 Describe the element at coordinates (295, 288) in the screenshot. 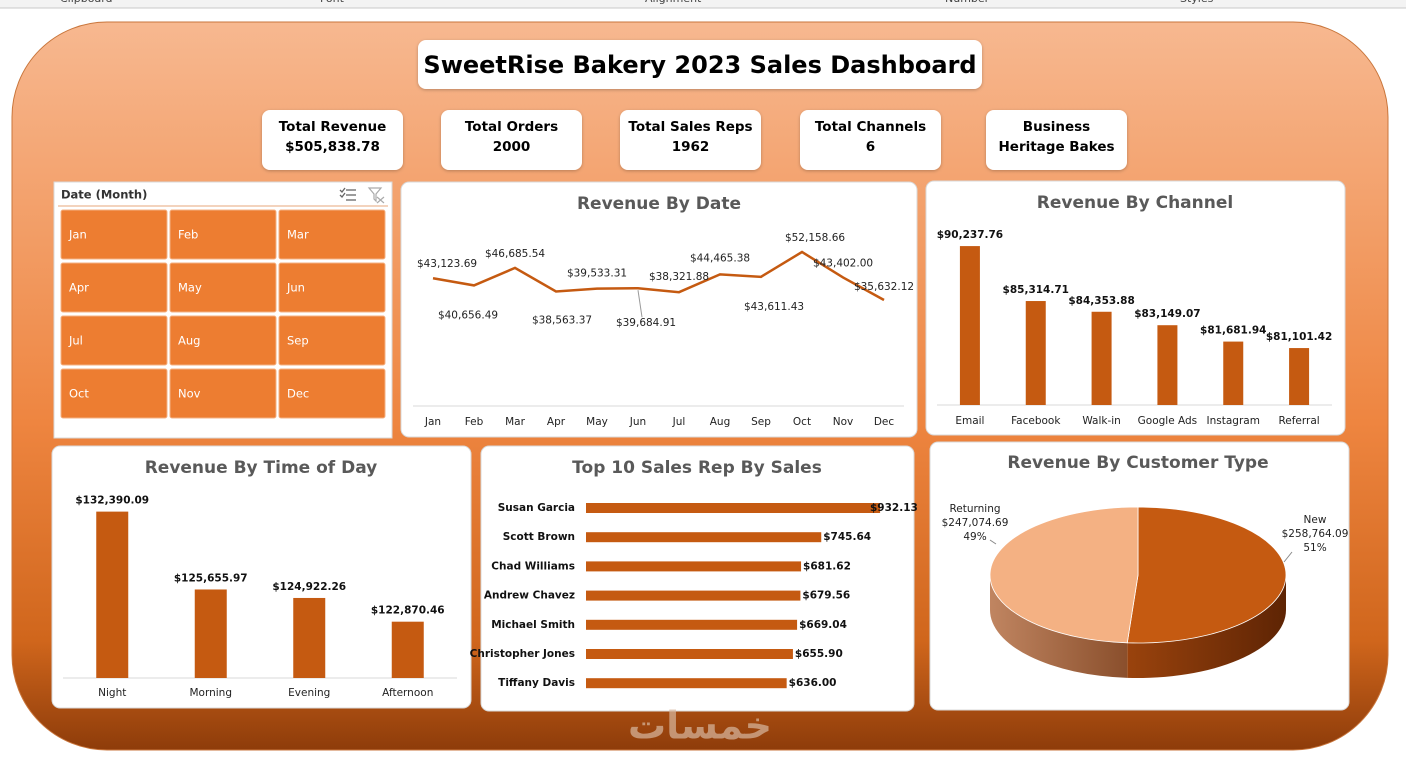

I see `slicer-button-label: Jun` at that location.